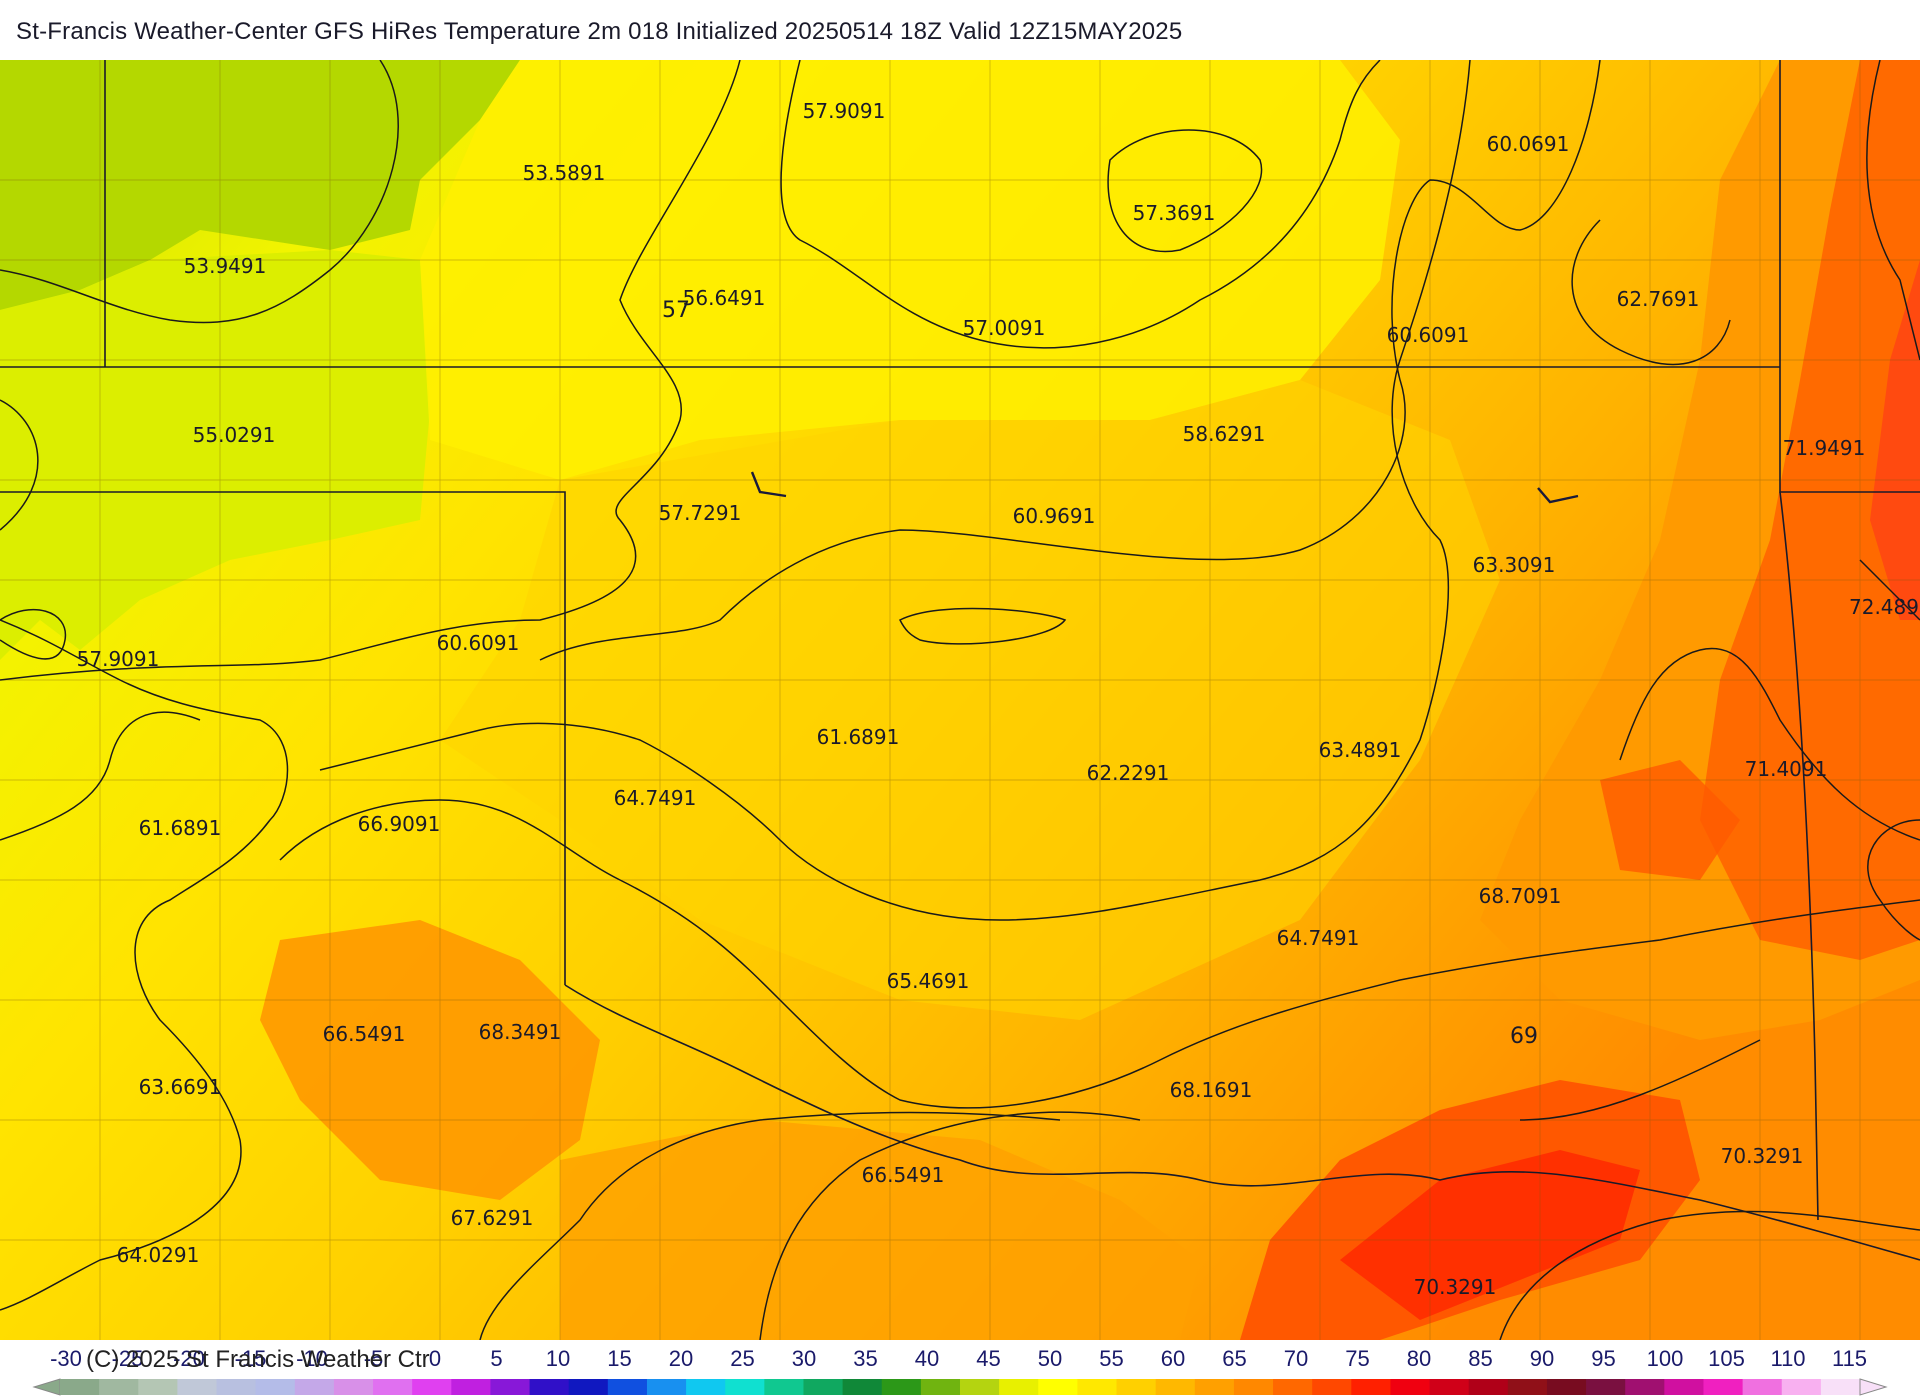 This screenshot has width=1920, height=1400. I want to click on copyright-text: (C) 2025 St Francis Weather Ctr, so click(258, 1359).